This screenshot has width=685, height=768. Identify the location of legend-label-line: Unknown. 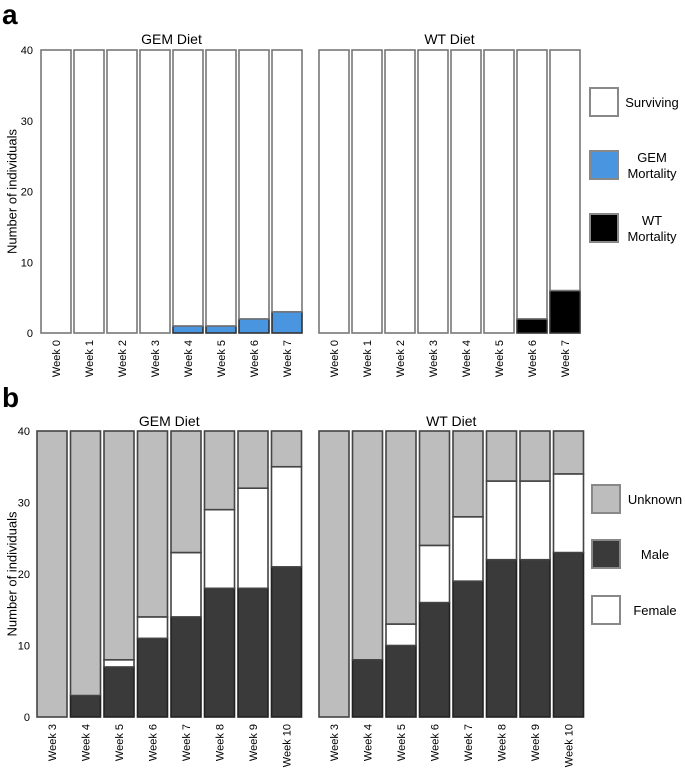
(655, 499).